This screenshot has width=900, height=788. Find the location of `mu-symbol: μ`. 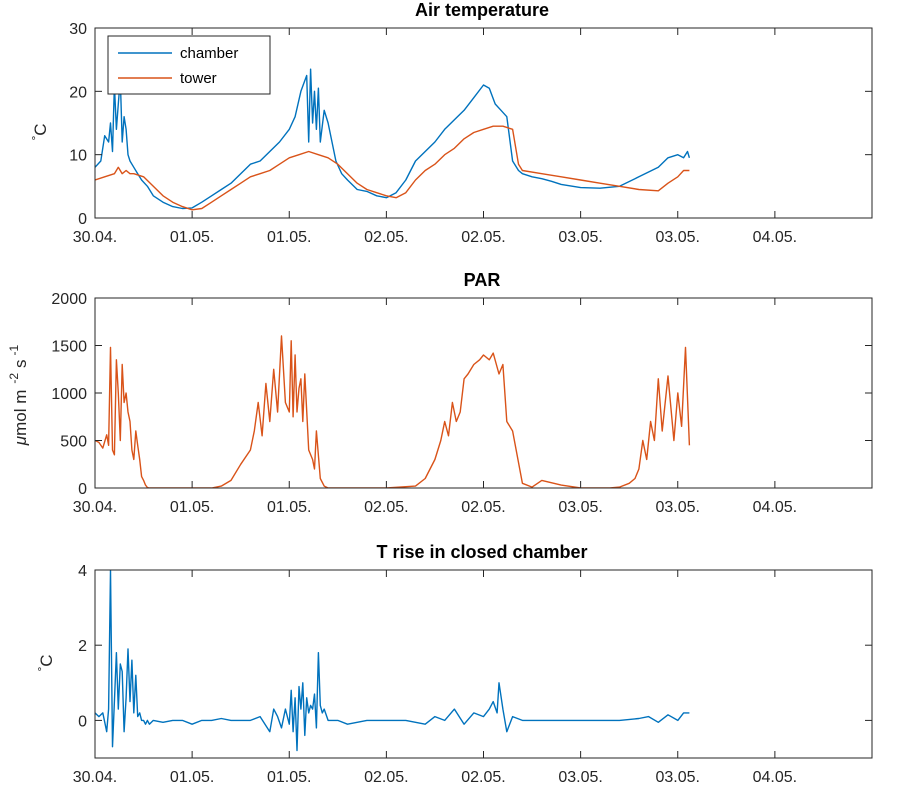

mu-symbol: μ is located at coordinates (20, 440).